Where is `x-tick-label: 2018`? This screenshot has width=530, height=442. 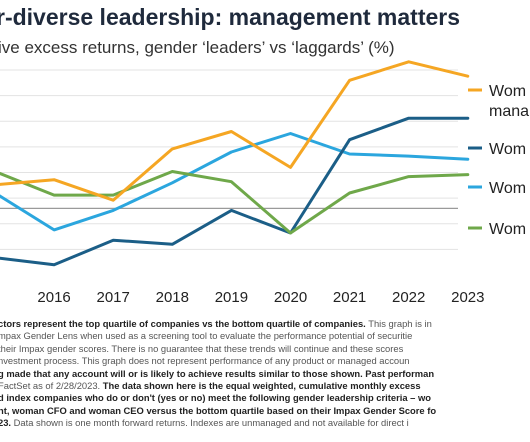
x-tick-label: 2018 is located at coordinates (172, 297).